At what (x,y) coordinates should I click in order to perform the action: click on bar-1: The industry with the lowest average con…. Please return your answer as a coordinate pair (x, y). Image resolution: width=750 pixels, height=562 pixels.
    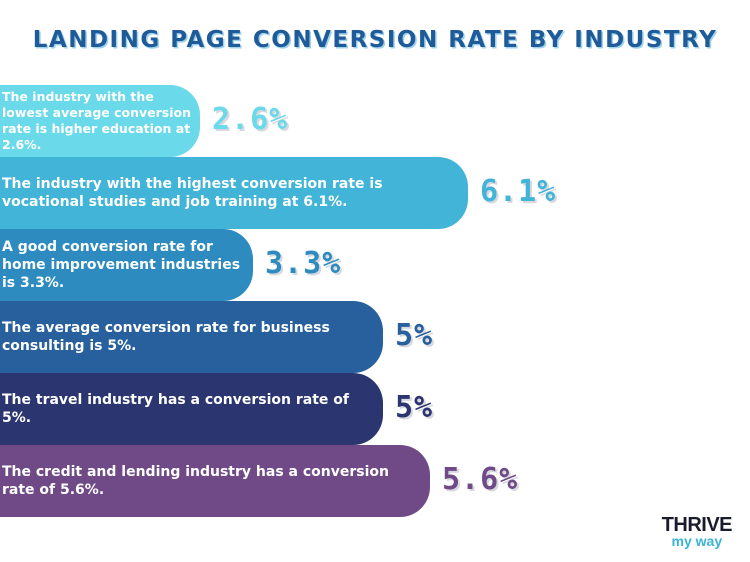
    Looking at the image, I should click on (100, 121).